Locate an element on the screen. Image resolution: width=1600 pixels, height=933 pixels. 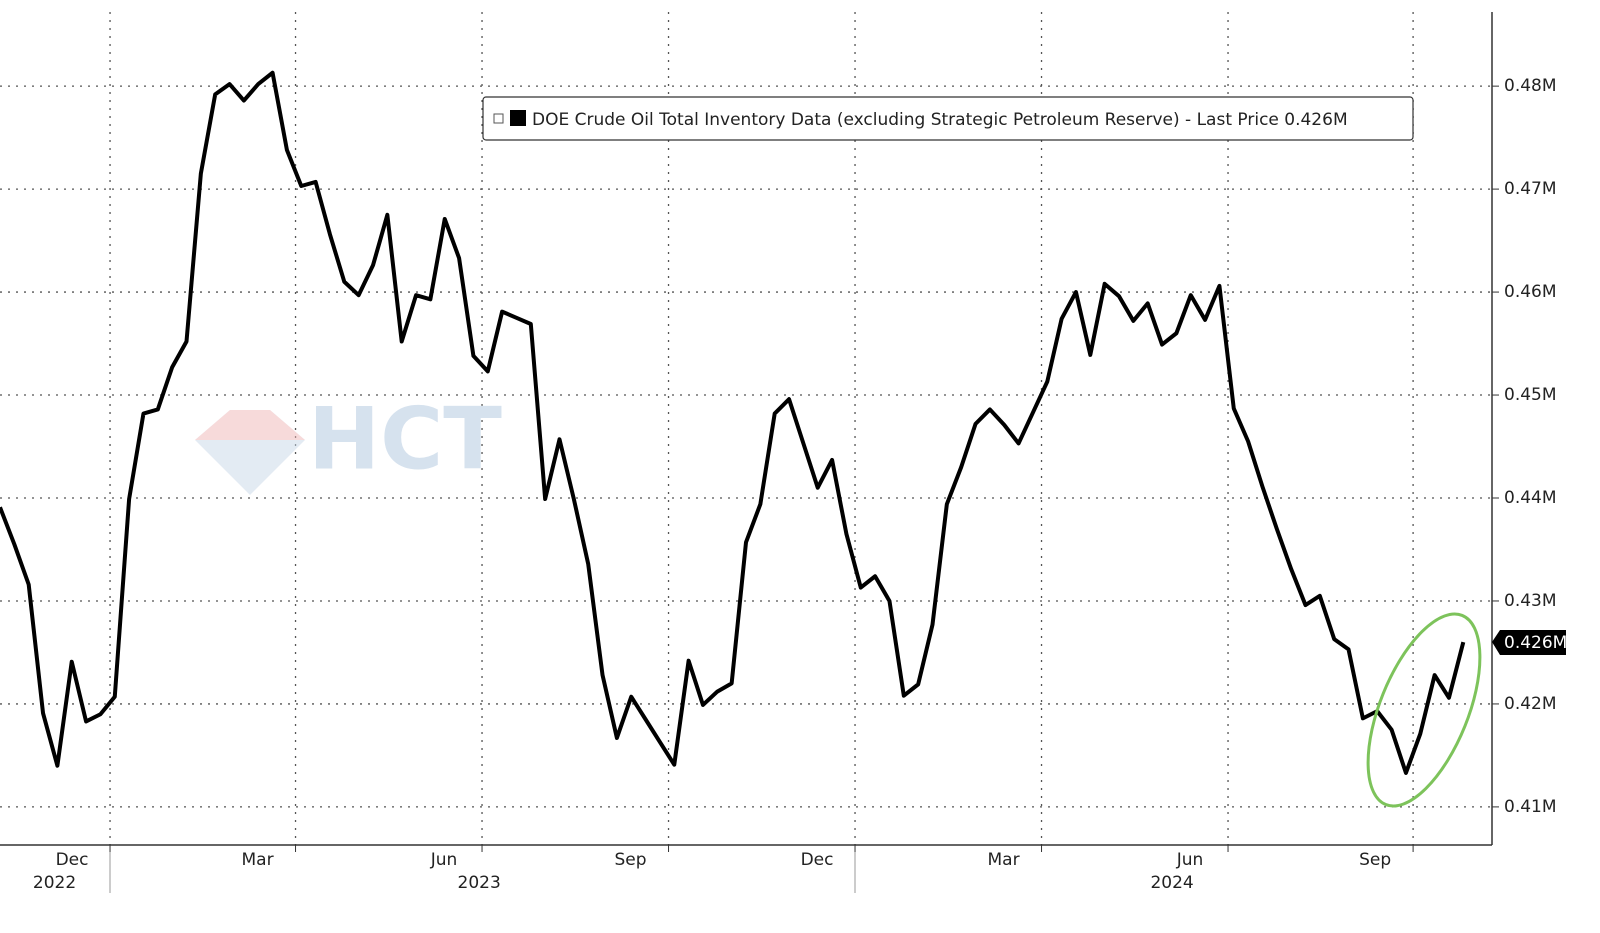
last-price-tag: 0.426M is located at coordinates (1529, 642).